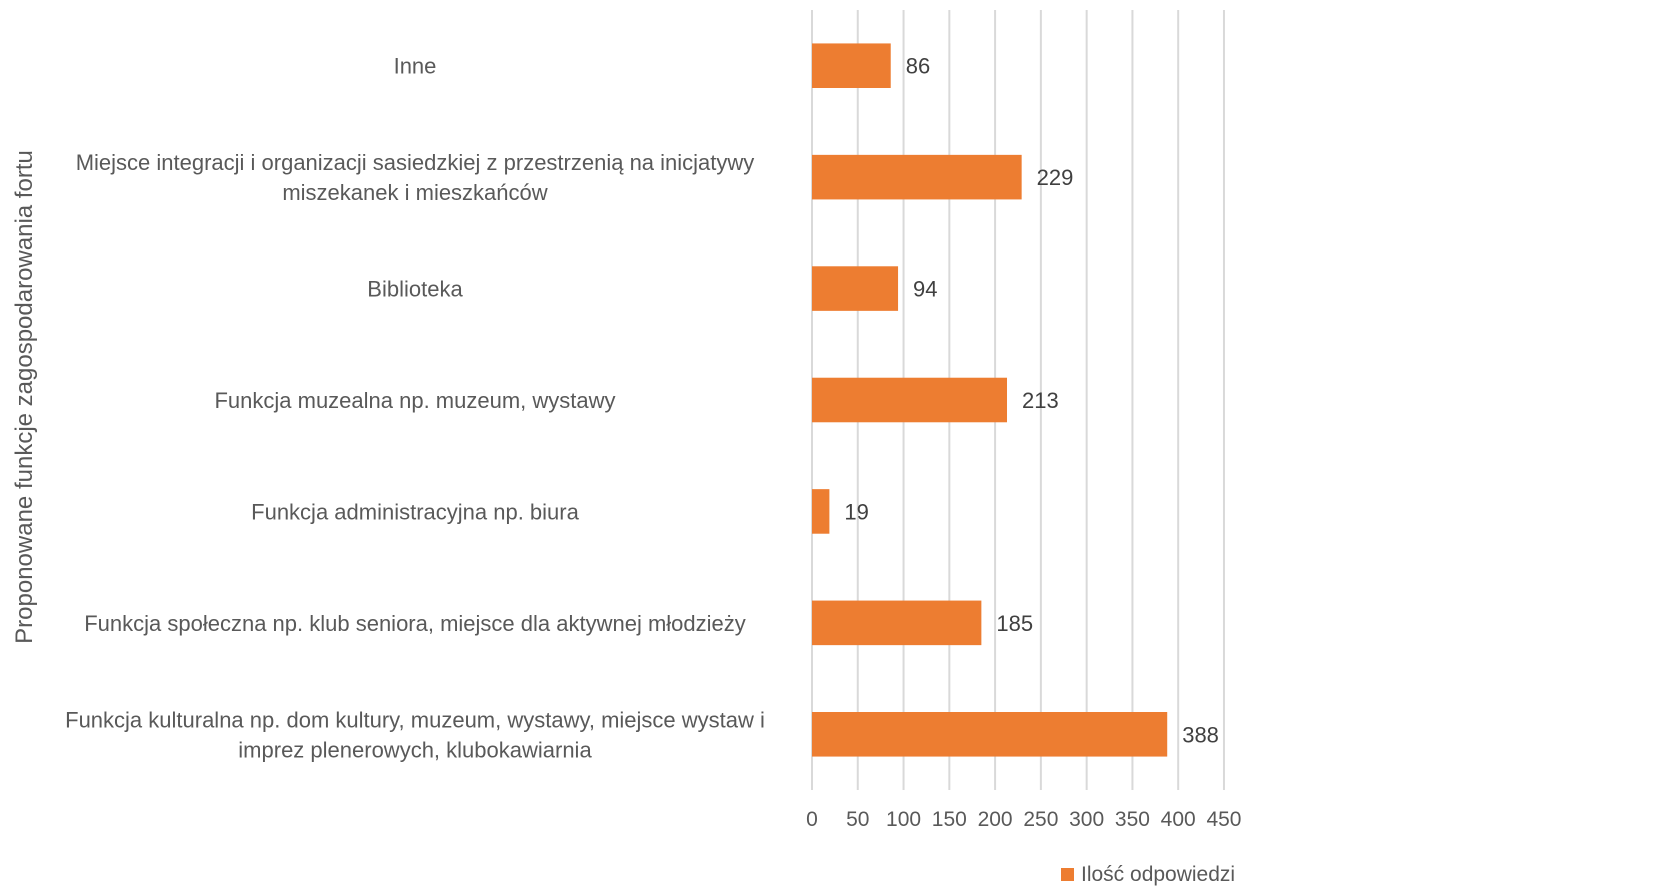 This screenshot has height=886, width=1660. I want to click on x-tick-label: 50, so click(857, 819).